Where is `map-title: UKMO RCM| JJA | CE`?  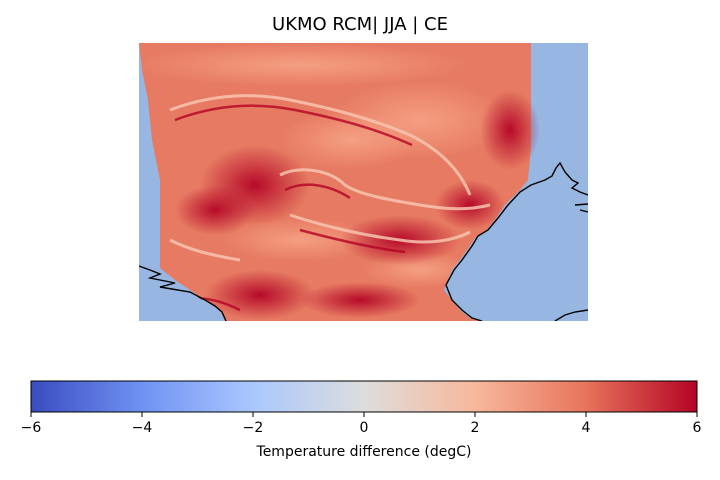
map-title: UKMO RCM| JJA | CE is located at coordinates (360, 24).